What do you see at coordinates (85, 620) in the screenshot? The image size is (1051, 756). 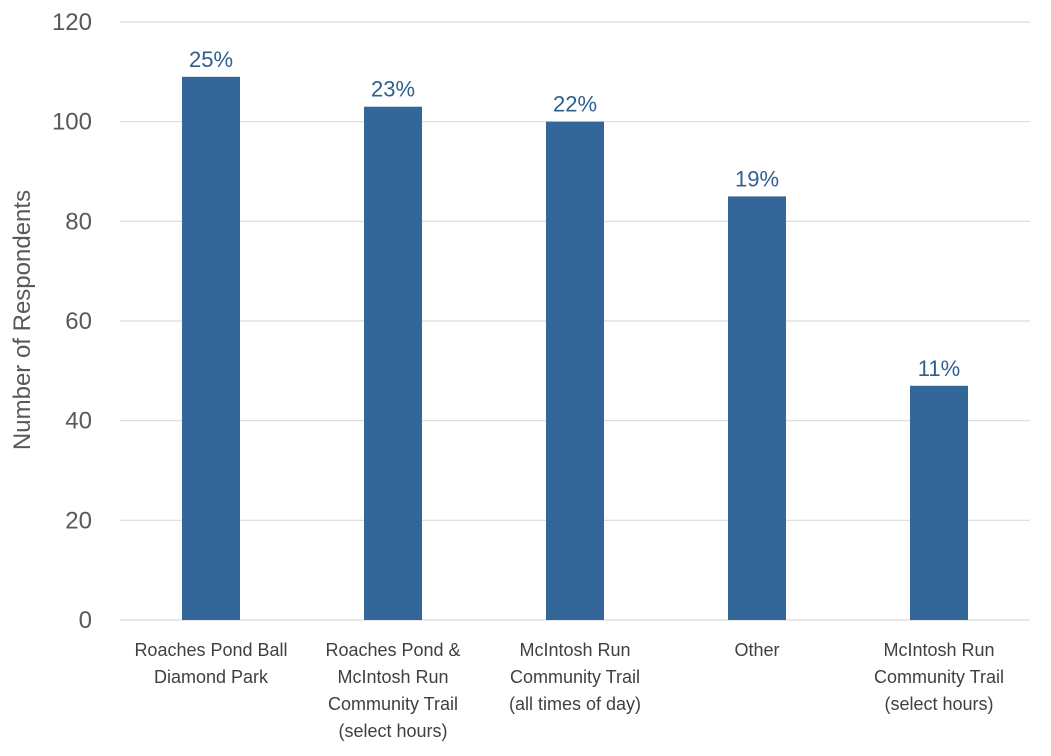 I see `y-tick-label: 0` at bounding box center [85, 620].